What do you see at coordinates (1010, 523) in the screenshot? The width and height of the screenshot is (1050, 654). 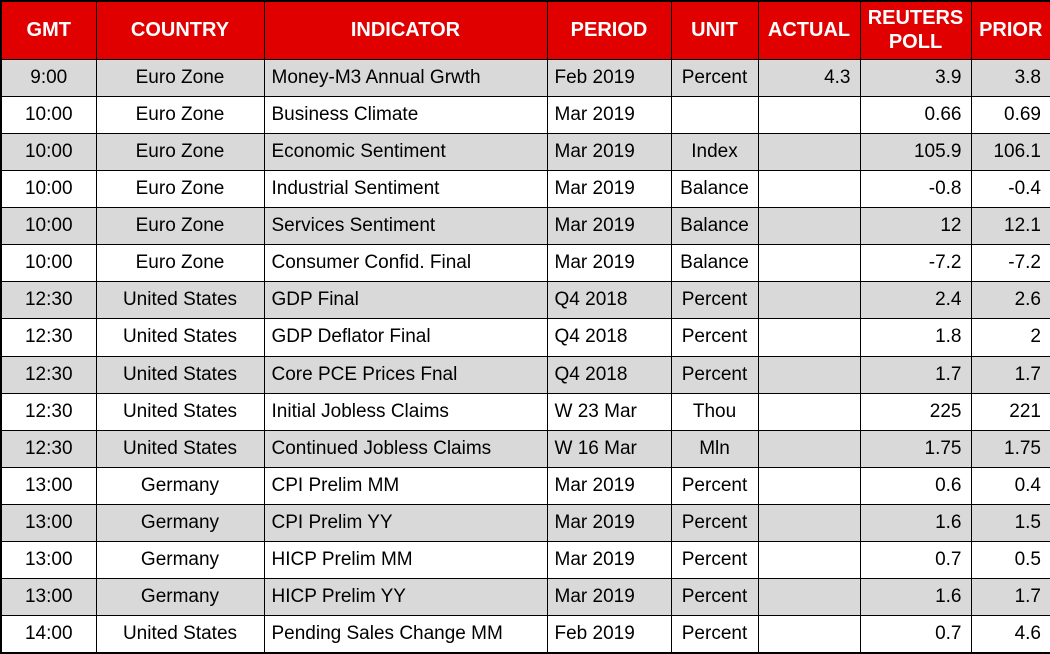 I see `cell-prior: 1.5` at bounding box center [1010, 523].